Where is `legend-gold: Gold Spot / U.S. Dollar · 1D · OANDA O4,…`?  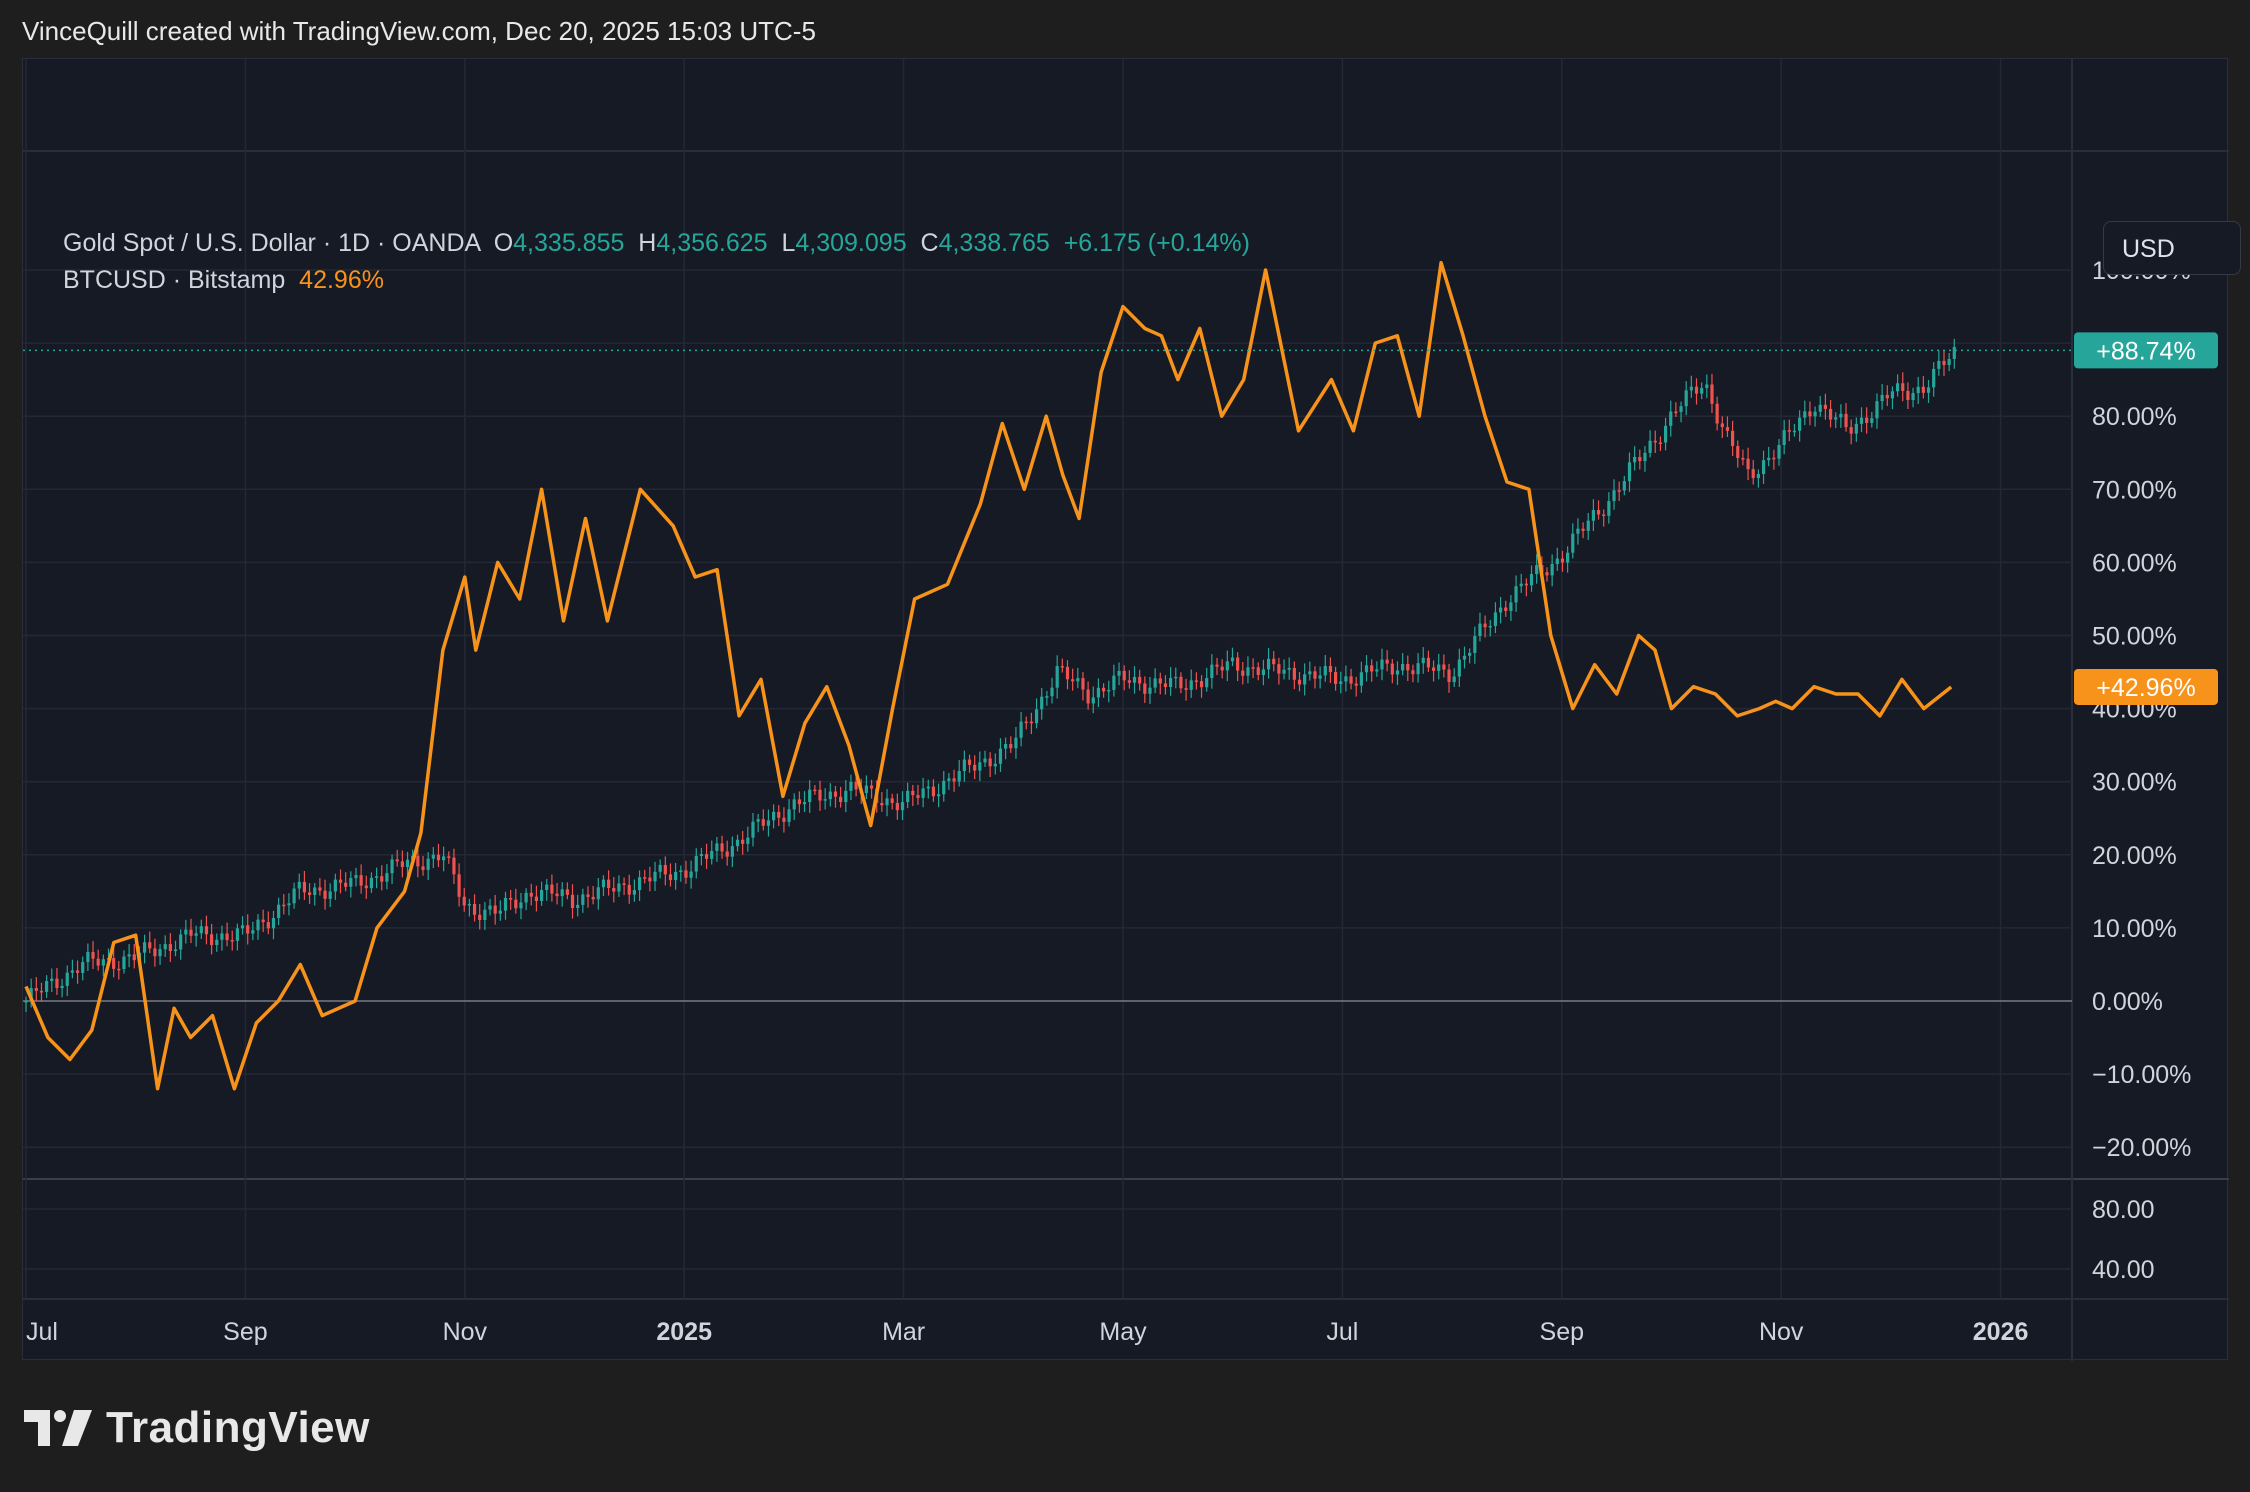 legend-gold: Gold Spot / U.S. Dollar · 1D · OANDA O4,… is located at coordinates (656, 243).